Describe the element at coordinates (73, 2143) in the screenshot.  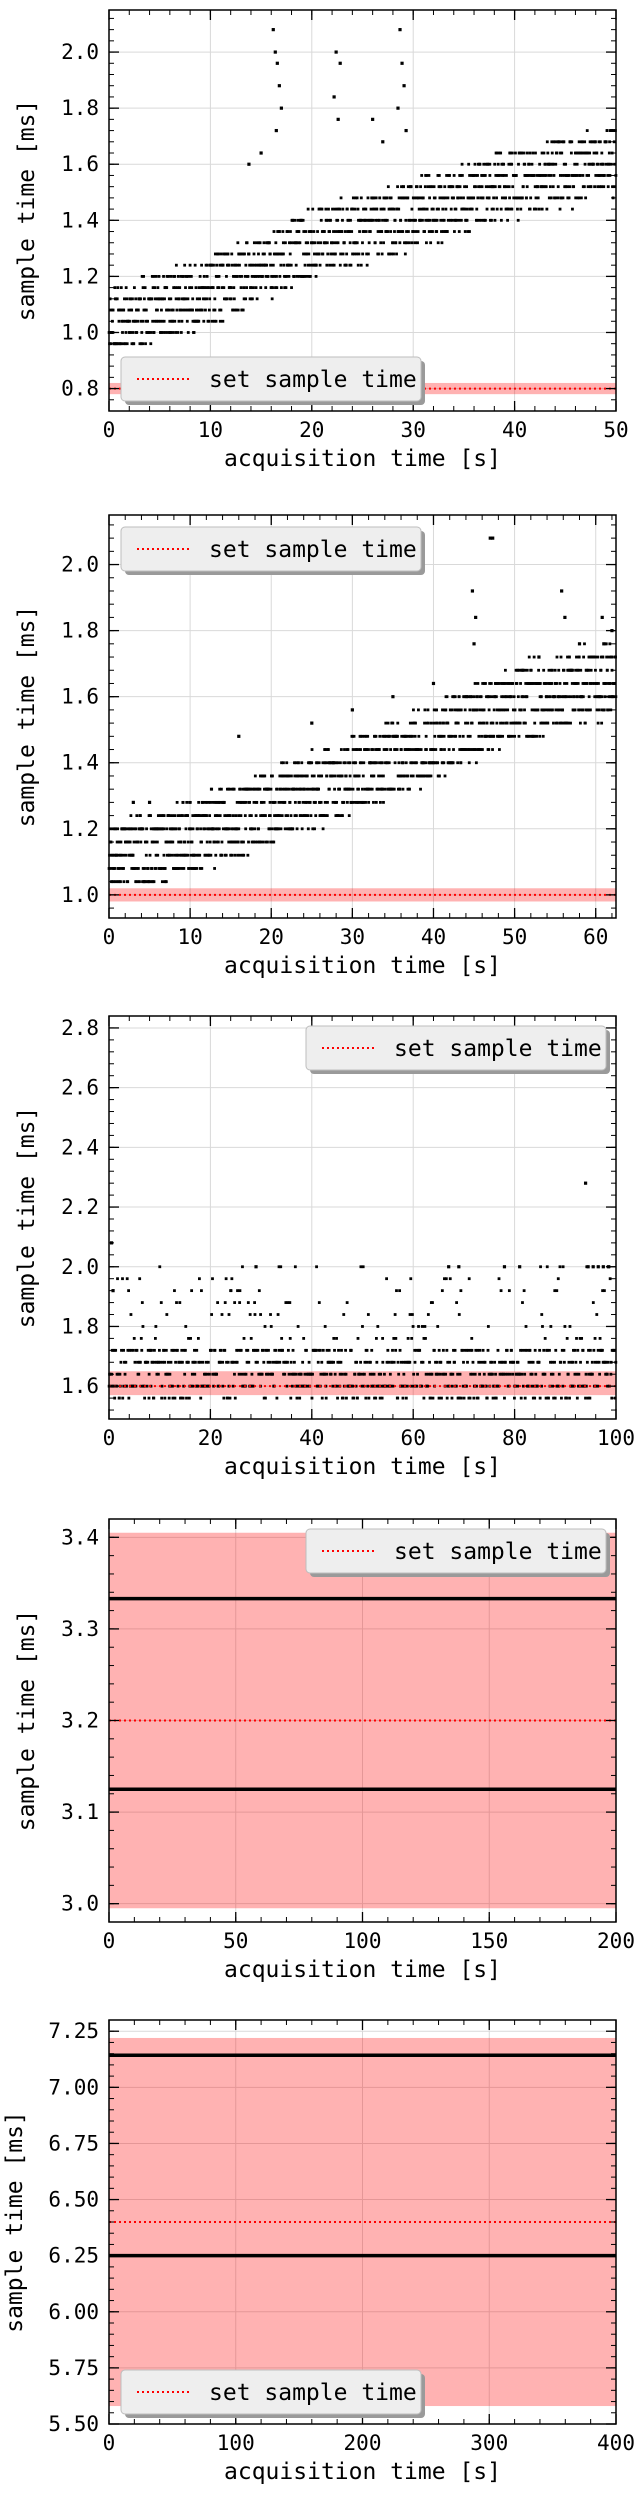
I see `y-tick-label: 6.75` at that location.